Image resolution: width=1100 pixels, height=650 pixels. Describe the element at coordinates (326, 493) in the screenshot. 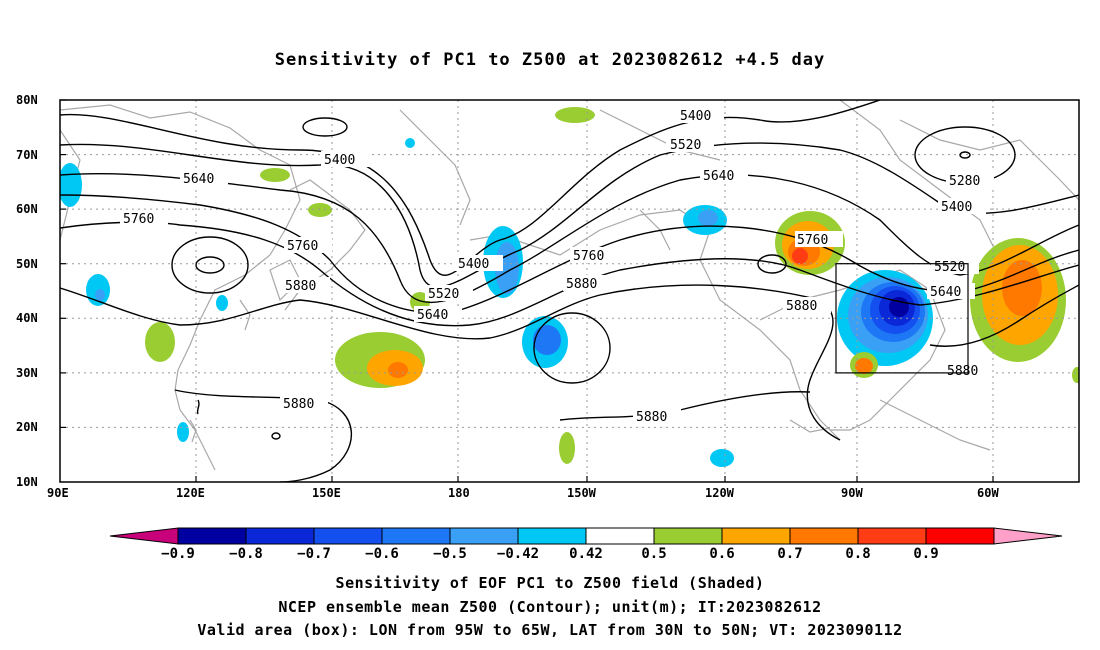

I see `lon-tick-label: 150E` at that location.